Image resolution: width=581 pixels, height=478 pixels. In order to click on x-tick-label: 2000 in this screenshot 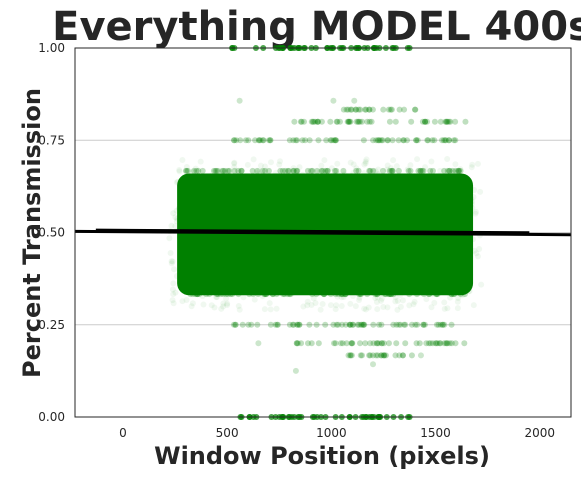, I will do `click(539, 433)`.